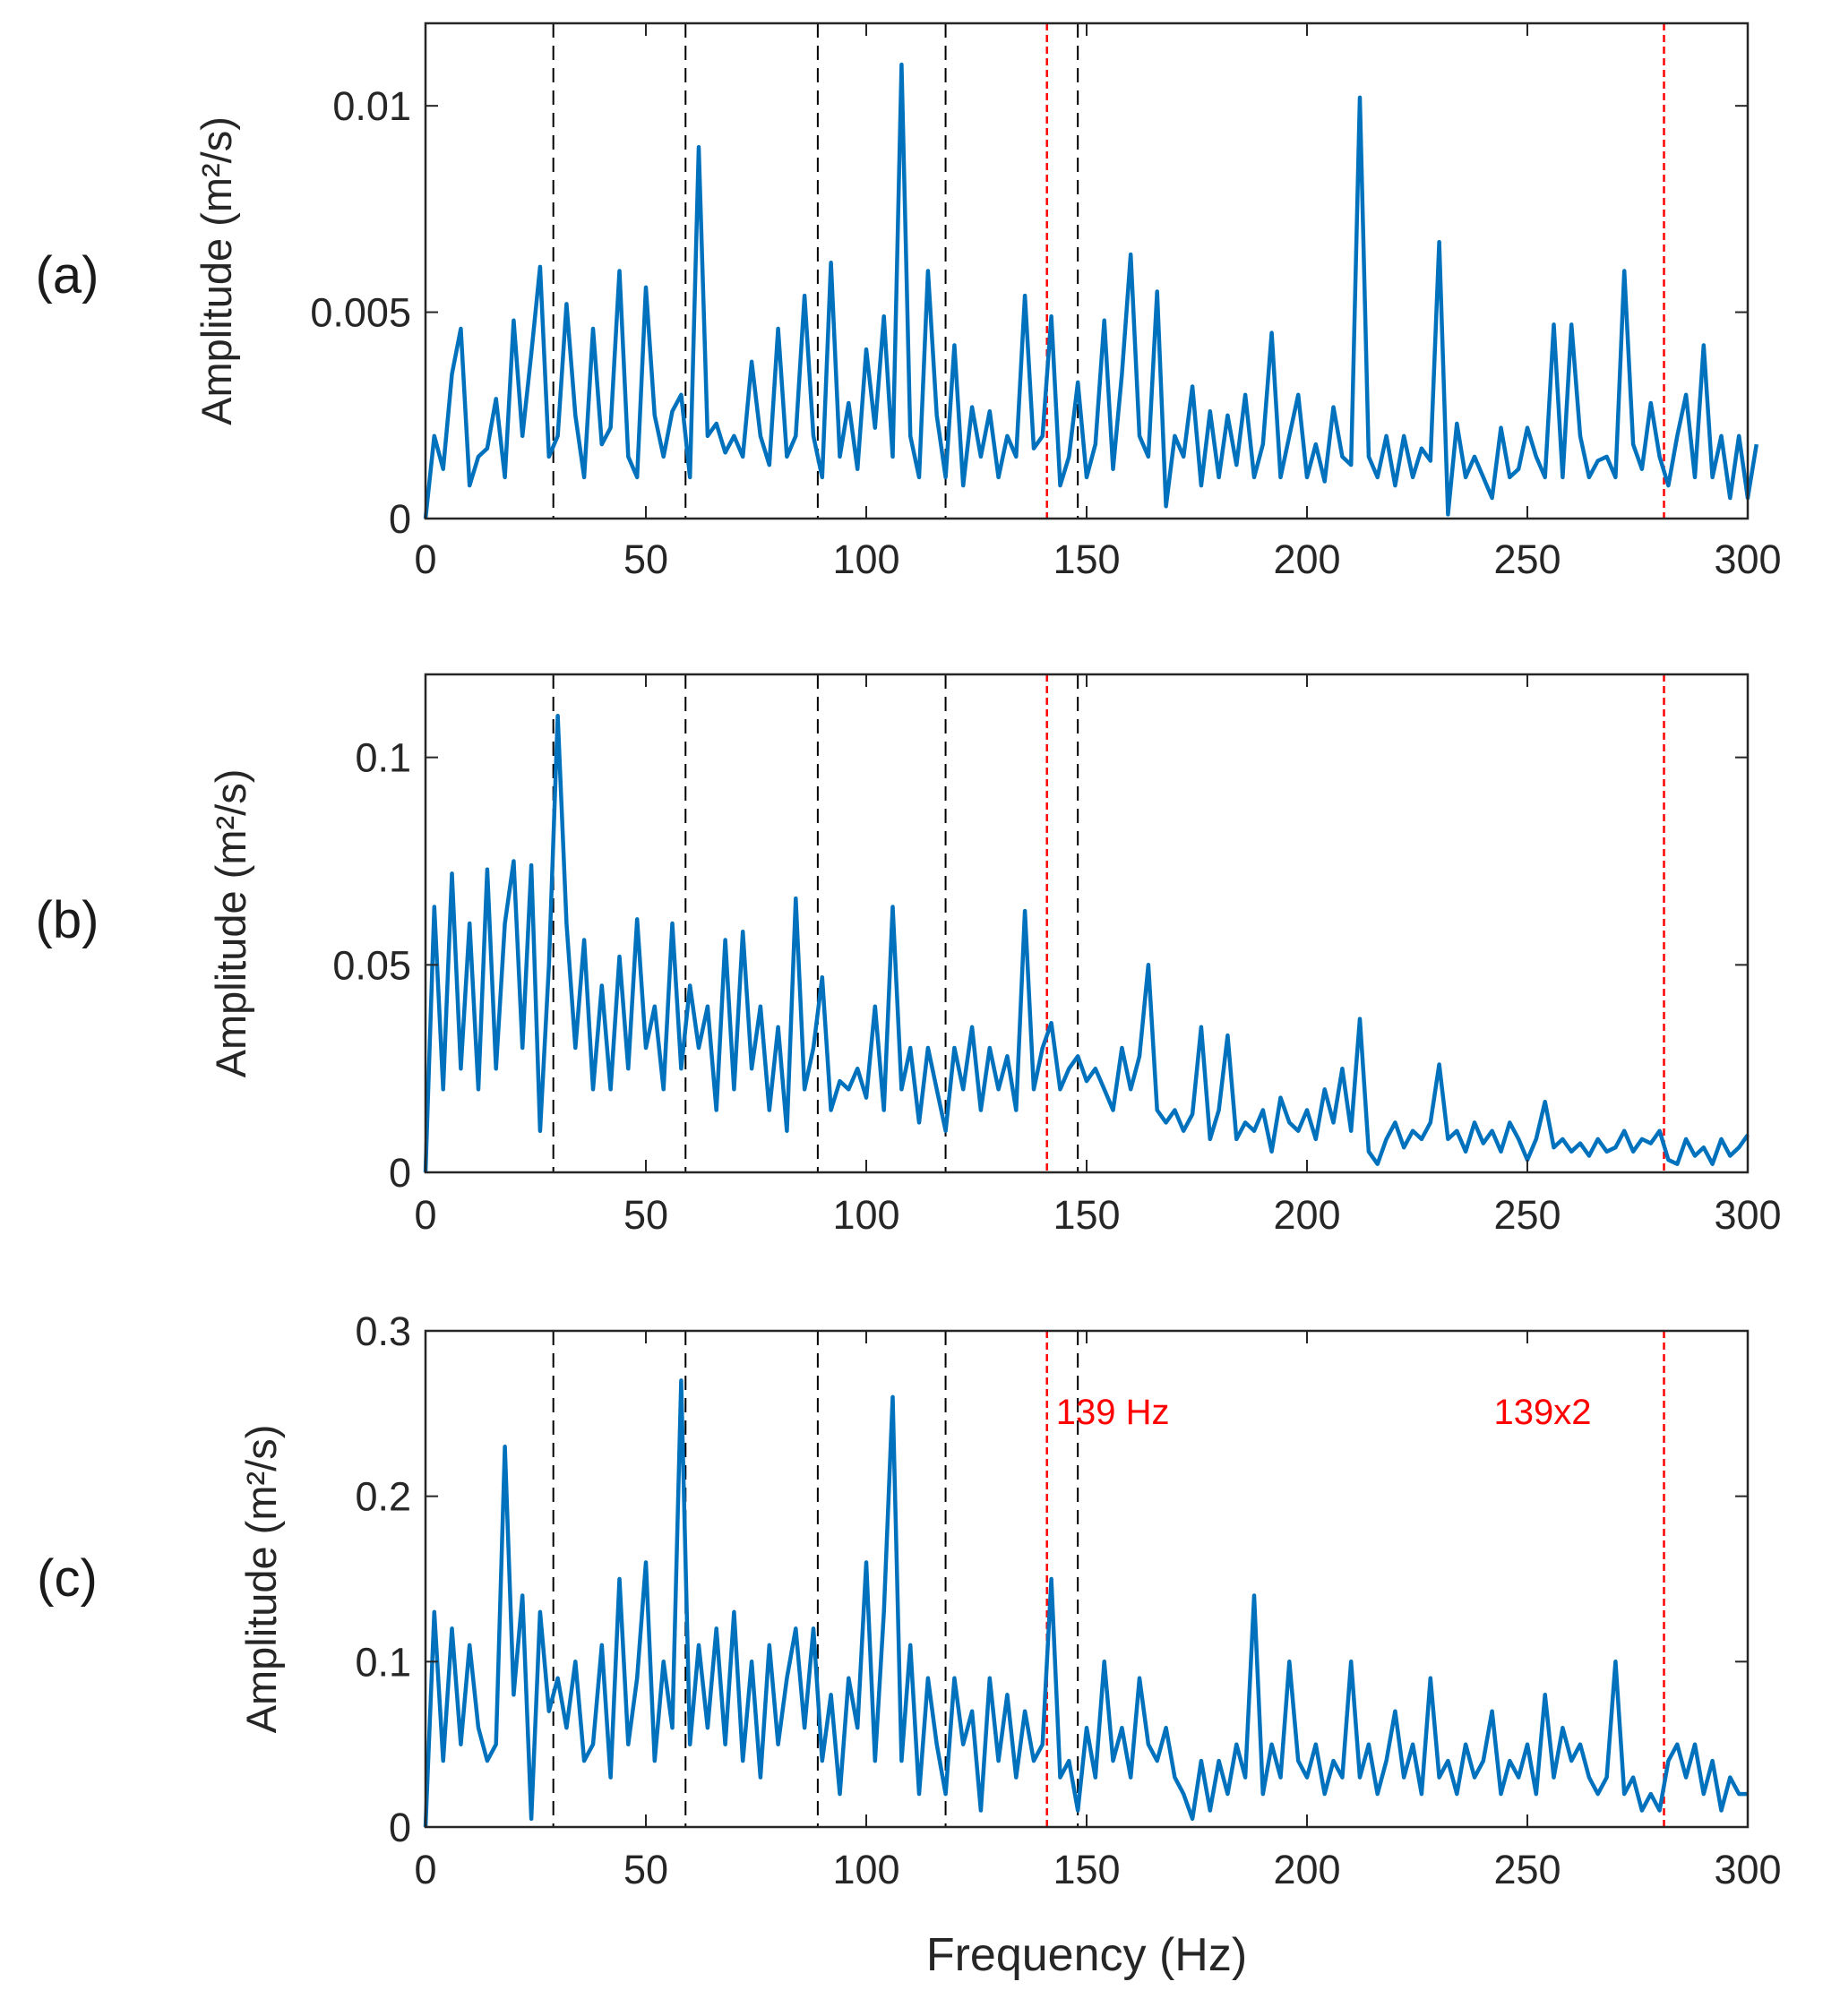 The height and width of the screenshot is (2016, 1840). What do you see at coordinates (68, 920) in the screenshot?
I see `panel-label: (b)` at bounding box center [68, 920].